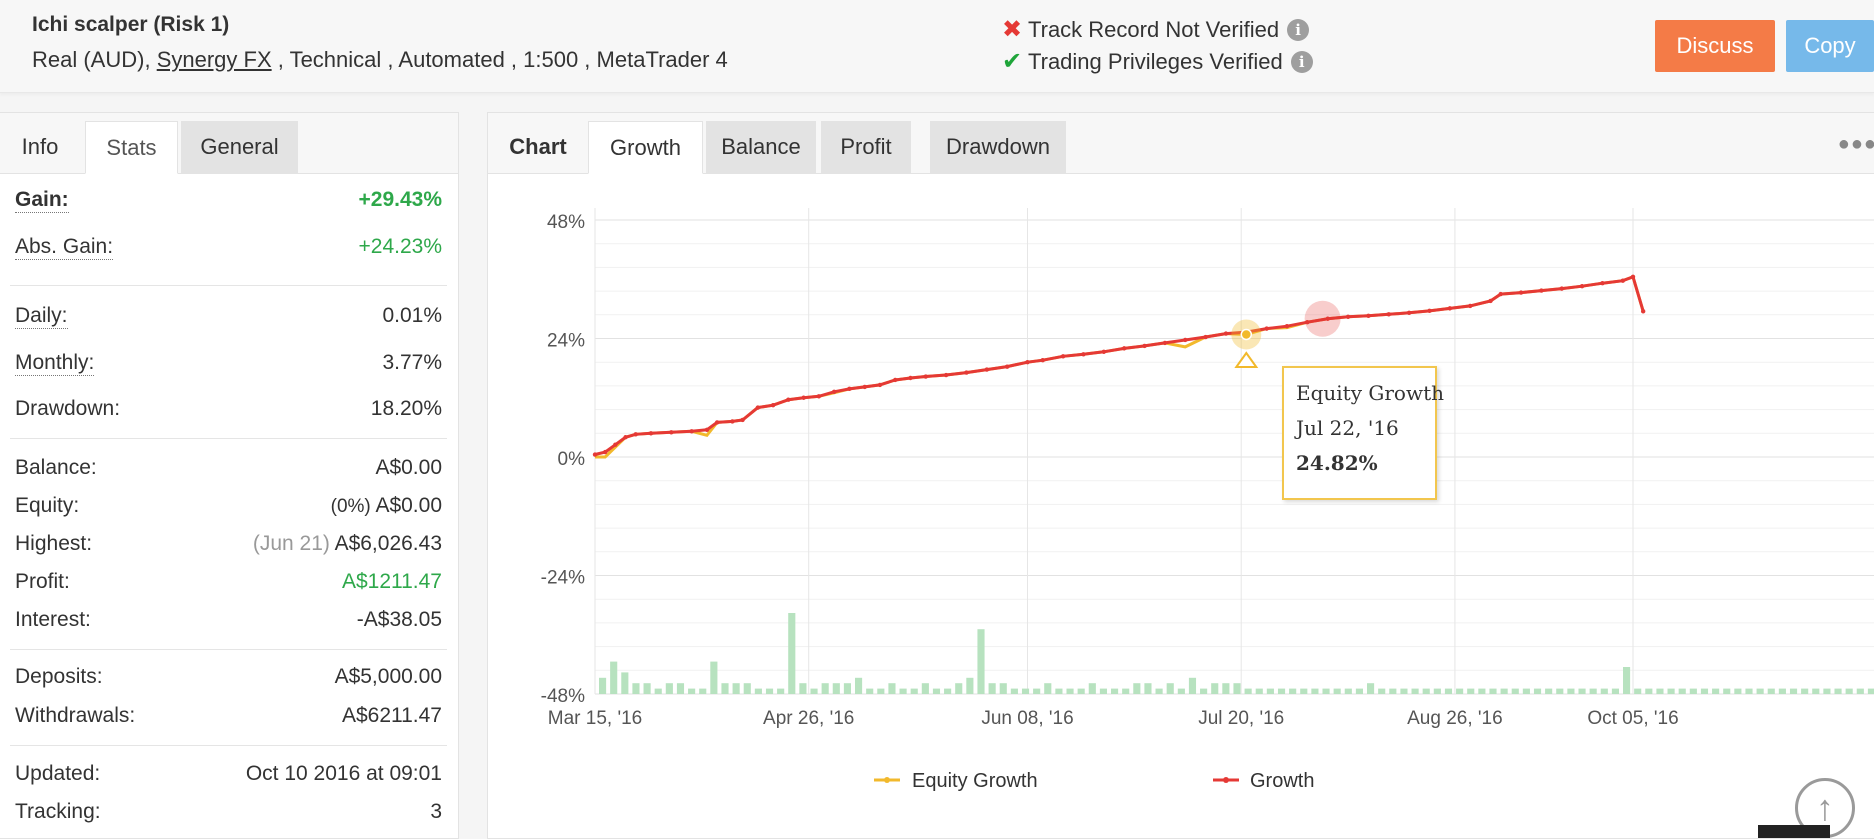 Image resolution: width=1874 pixels, height=839 pixels. Describe the element at coordinates (1027, 718) in the screenshot. I see `x-tick-label: Jun 08, '16` at that location.